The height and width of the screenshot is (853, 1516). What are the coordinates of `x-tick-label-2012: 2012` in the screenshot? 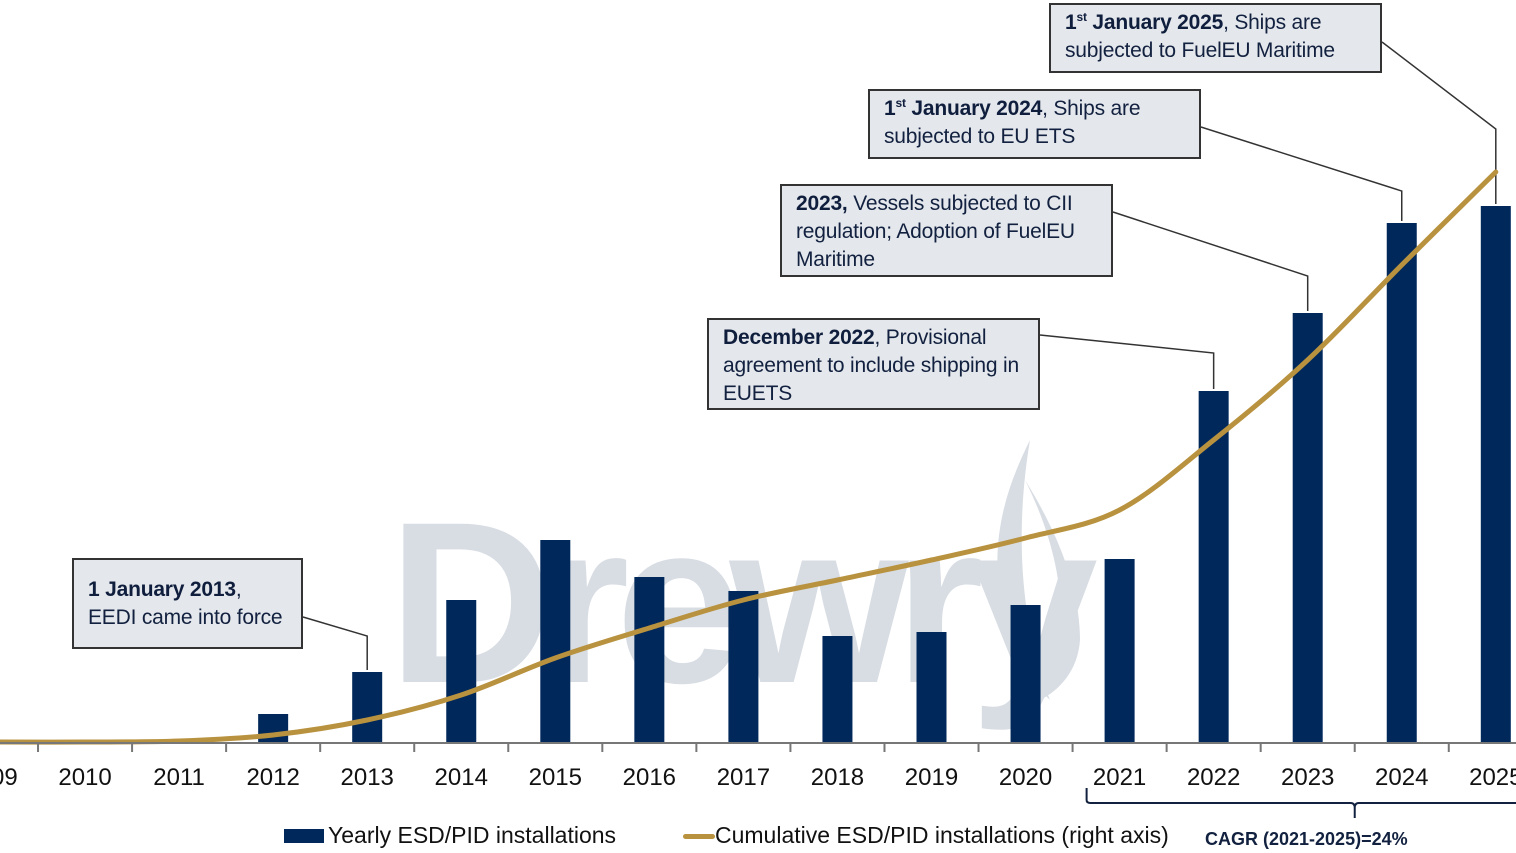 It's located at (272, 777).